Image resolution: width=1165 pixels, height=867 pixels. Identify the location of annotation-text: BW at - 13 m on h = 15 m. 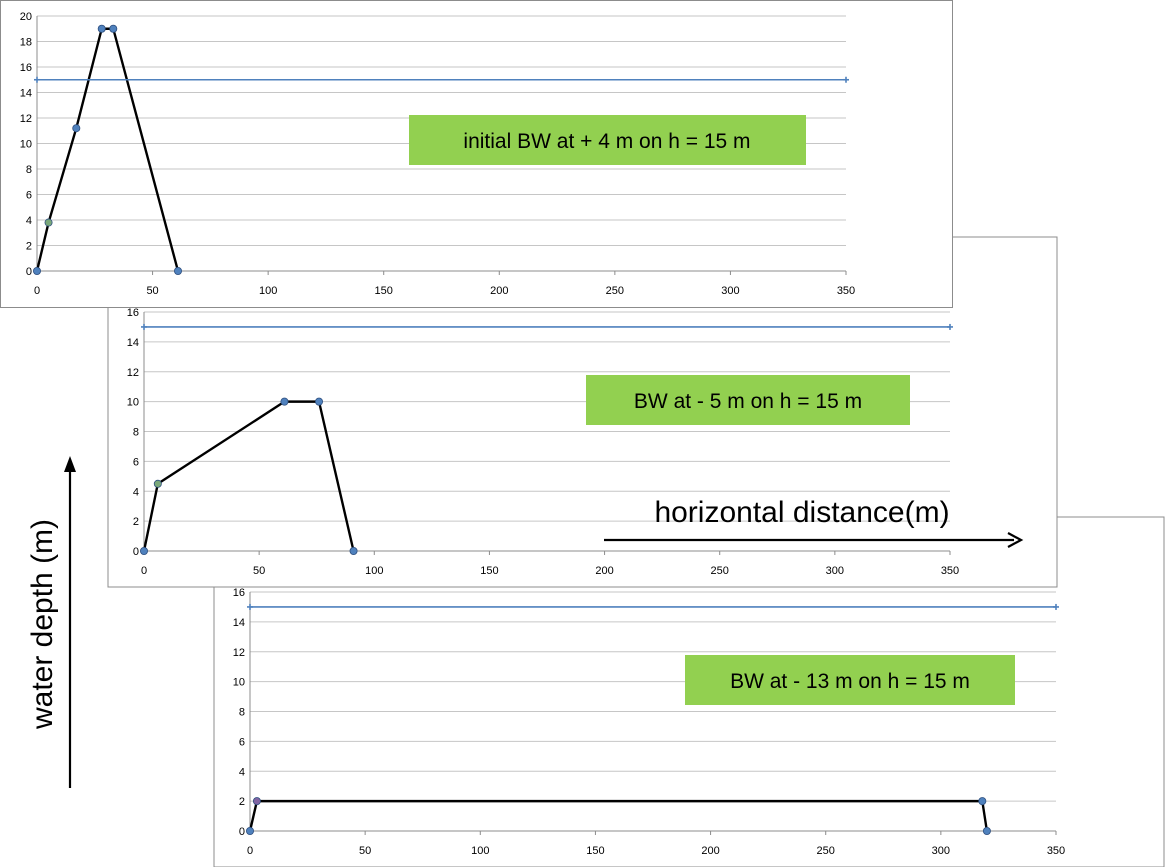
(850, 681).